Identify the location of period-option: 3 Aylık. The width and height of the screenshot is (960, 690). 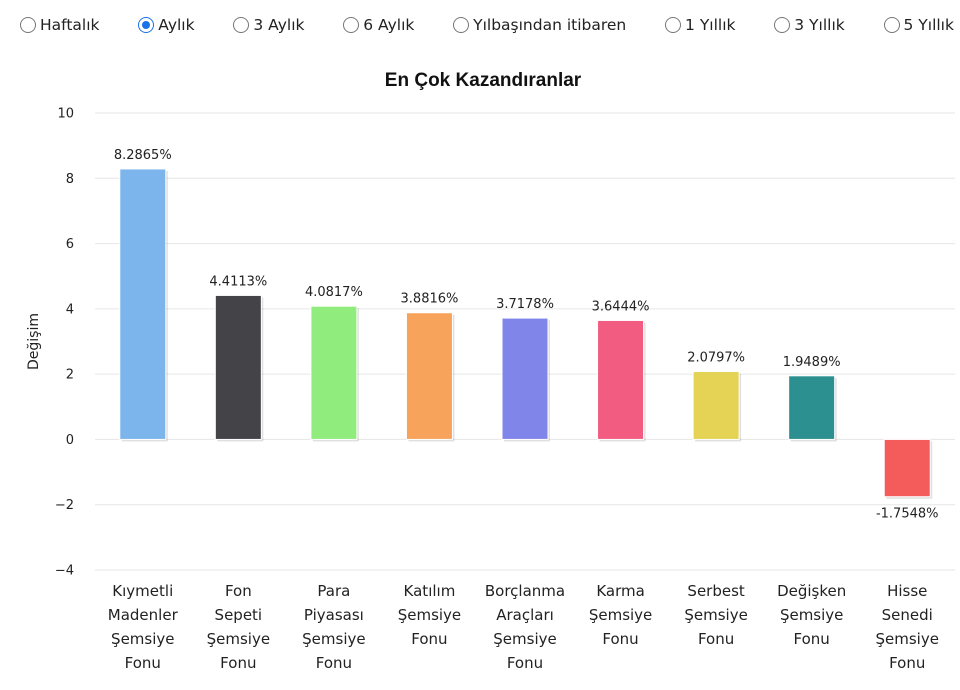
(268, 25).